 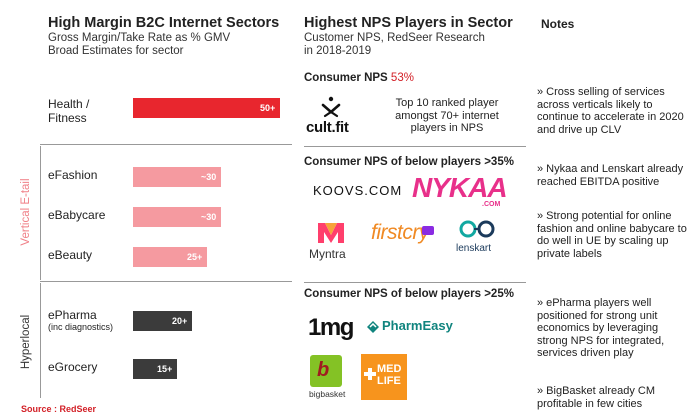 What do you see at coordinates (370, 374) in the screenshot?
I see `medlife-cross-icon` at bounding box center [370, 374].